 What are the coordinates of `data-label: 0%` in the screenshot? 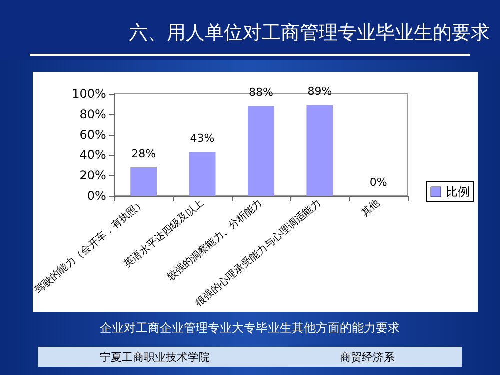 It's located at (379, 182).